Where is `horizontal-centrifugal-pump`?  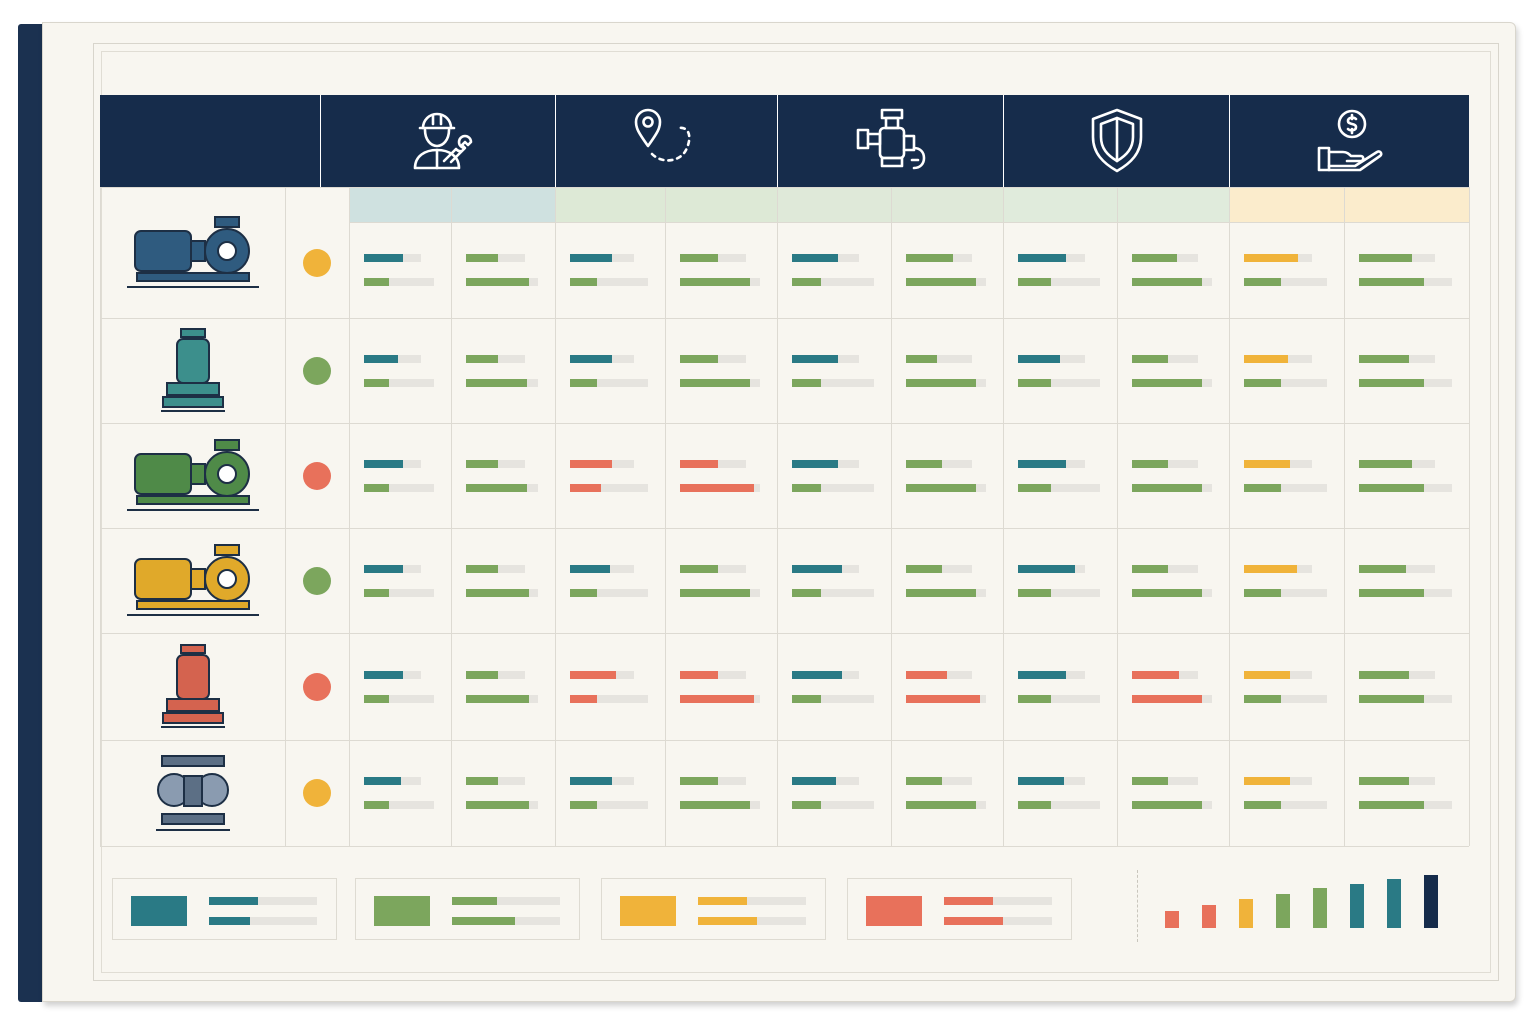 horizontal-centrifugal-pump is located at coordinates (192, 252).